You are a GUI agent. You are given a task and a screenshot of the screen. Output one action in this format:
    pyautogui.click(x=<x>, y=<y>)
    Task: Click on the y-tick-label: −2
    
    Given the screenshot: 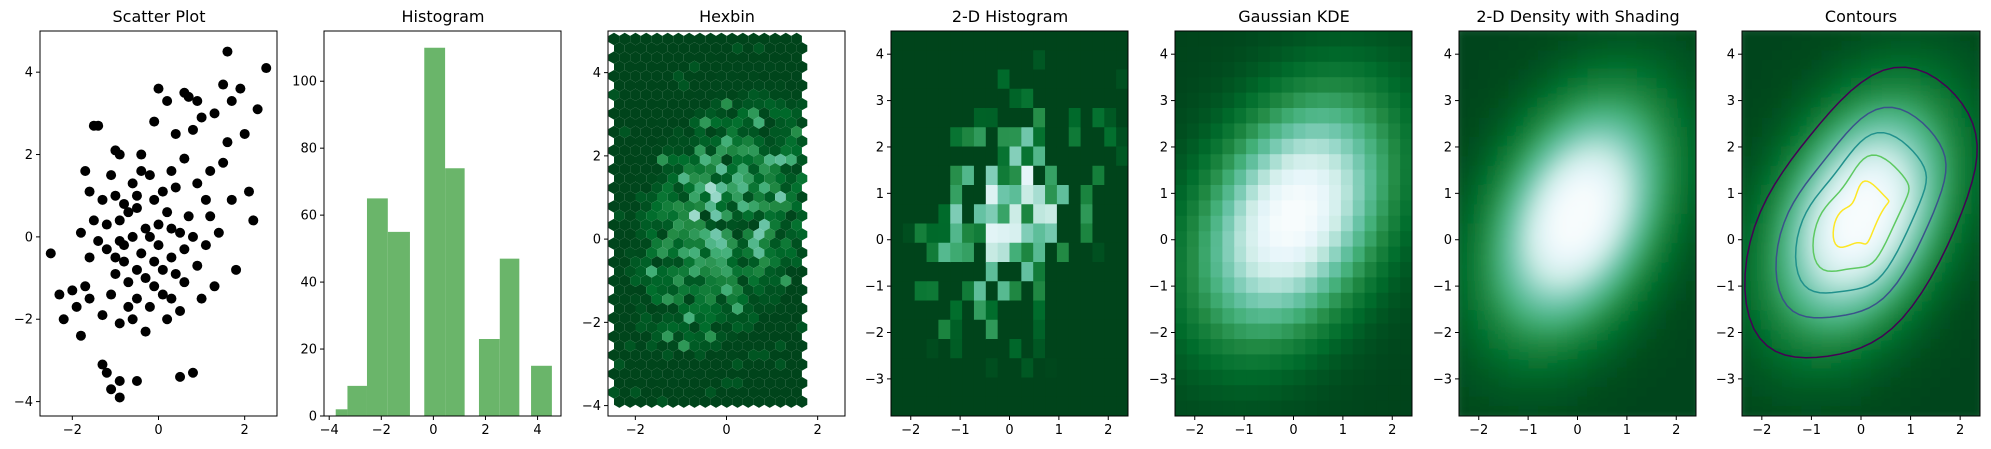 What is the action you would take?
    pyautogui.click(x=23, y=320)
    